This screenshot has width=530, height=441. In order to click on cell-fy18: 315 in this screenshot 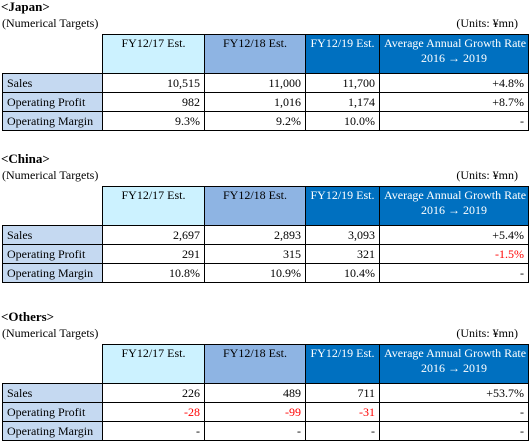, I will do `click(255, 254)`.